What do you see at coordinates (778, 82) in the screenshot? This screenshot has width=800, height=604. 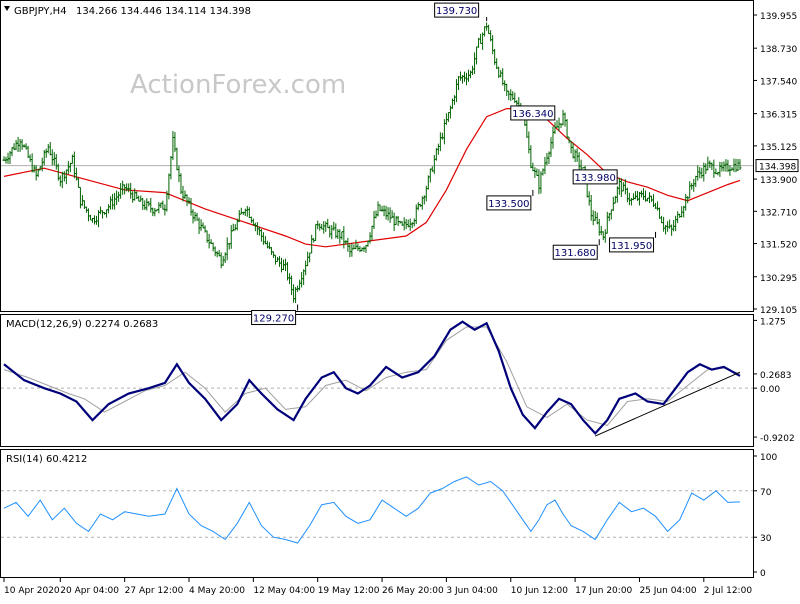 I see `price-tick-label: 137.540` at bounding box center [778, 82].